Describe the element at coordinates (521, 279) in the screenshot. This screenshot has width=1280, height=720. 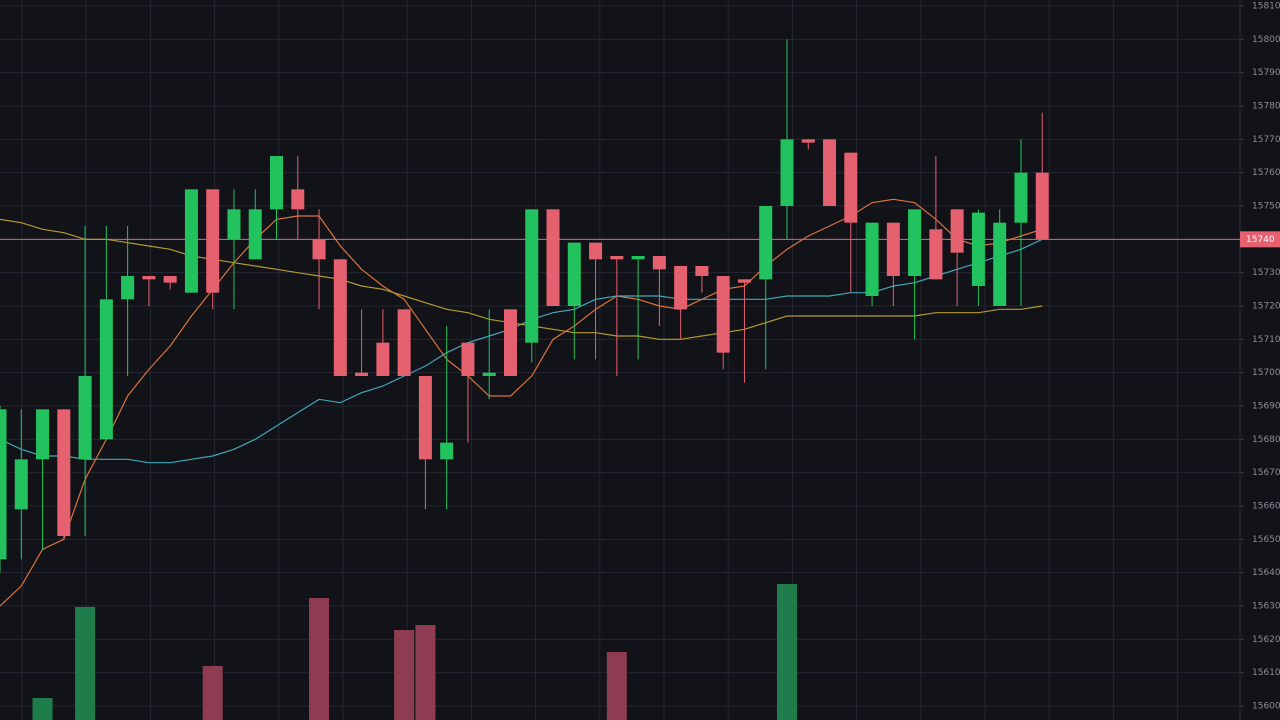
I see `moving-average-line` at that location.